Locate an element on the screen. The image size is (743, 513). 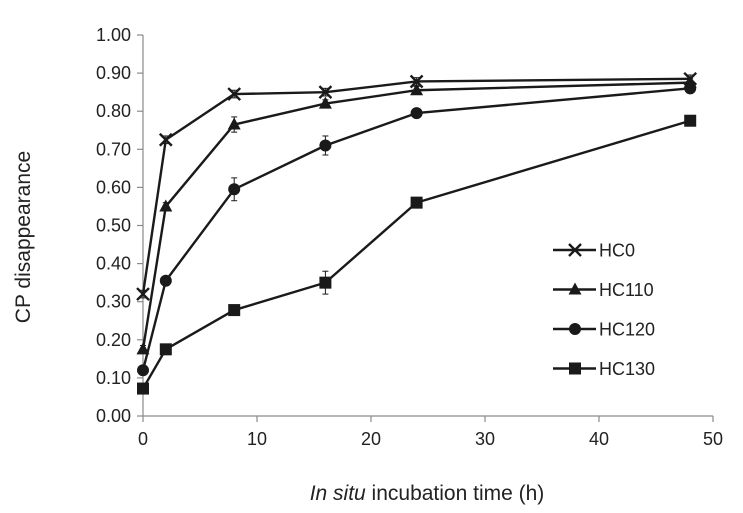
x-tick-label: 0 is located at coordinates (143, 439).